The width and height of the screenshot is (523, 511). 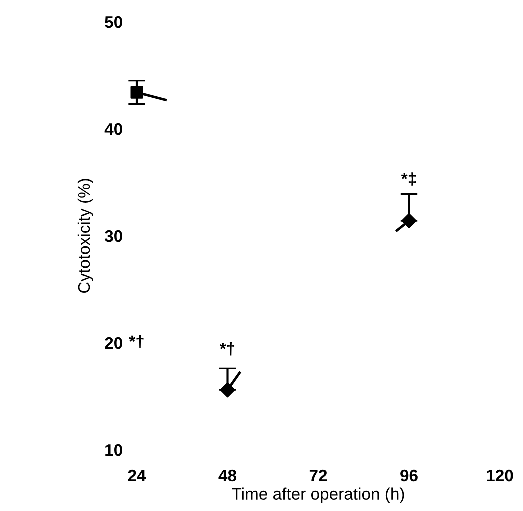 What do you see at coordinates (408, 179) in the screenshot?
I see `annotation: *‡` at bounding box center [408, 179].